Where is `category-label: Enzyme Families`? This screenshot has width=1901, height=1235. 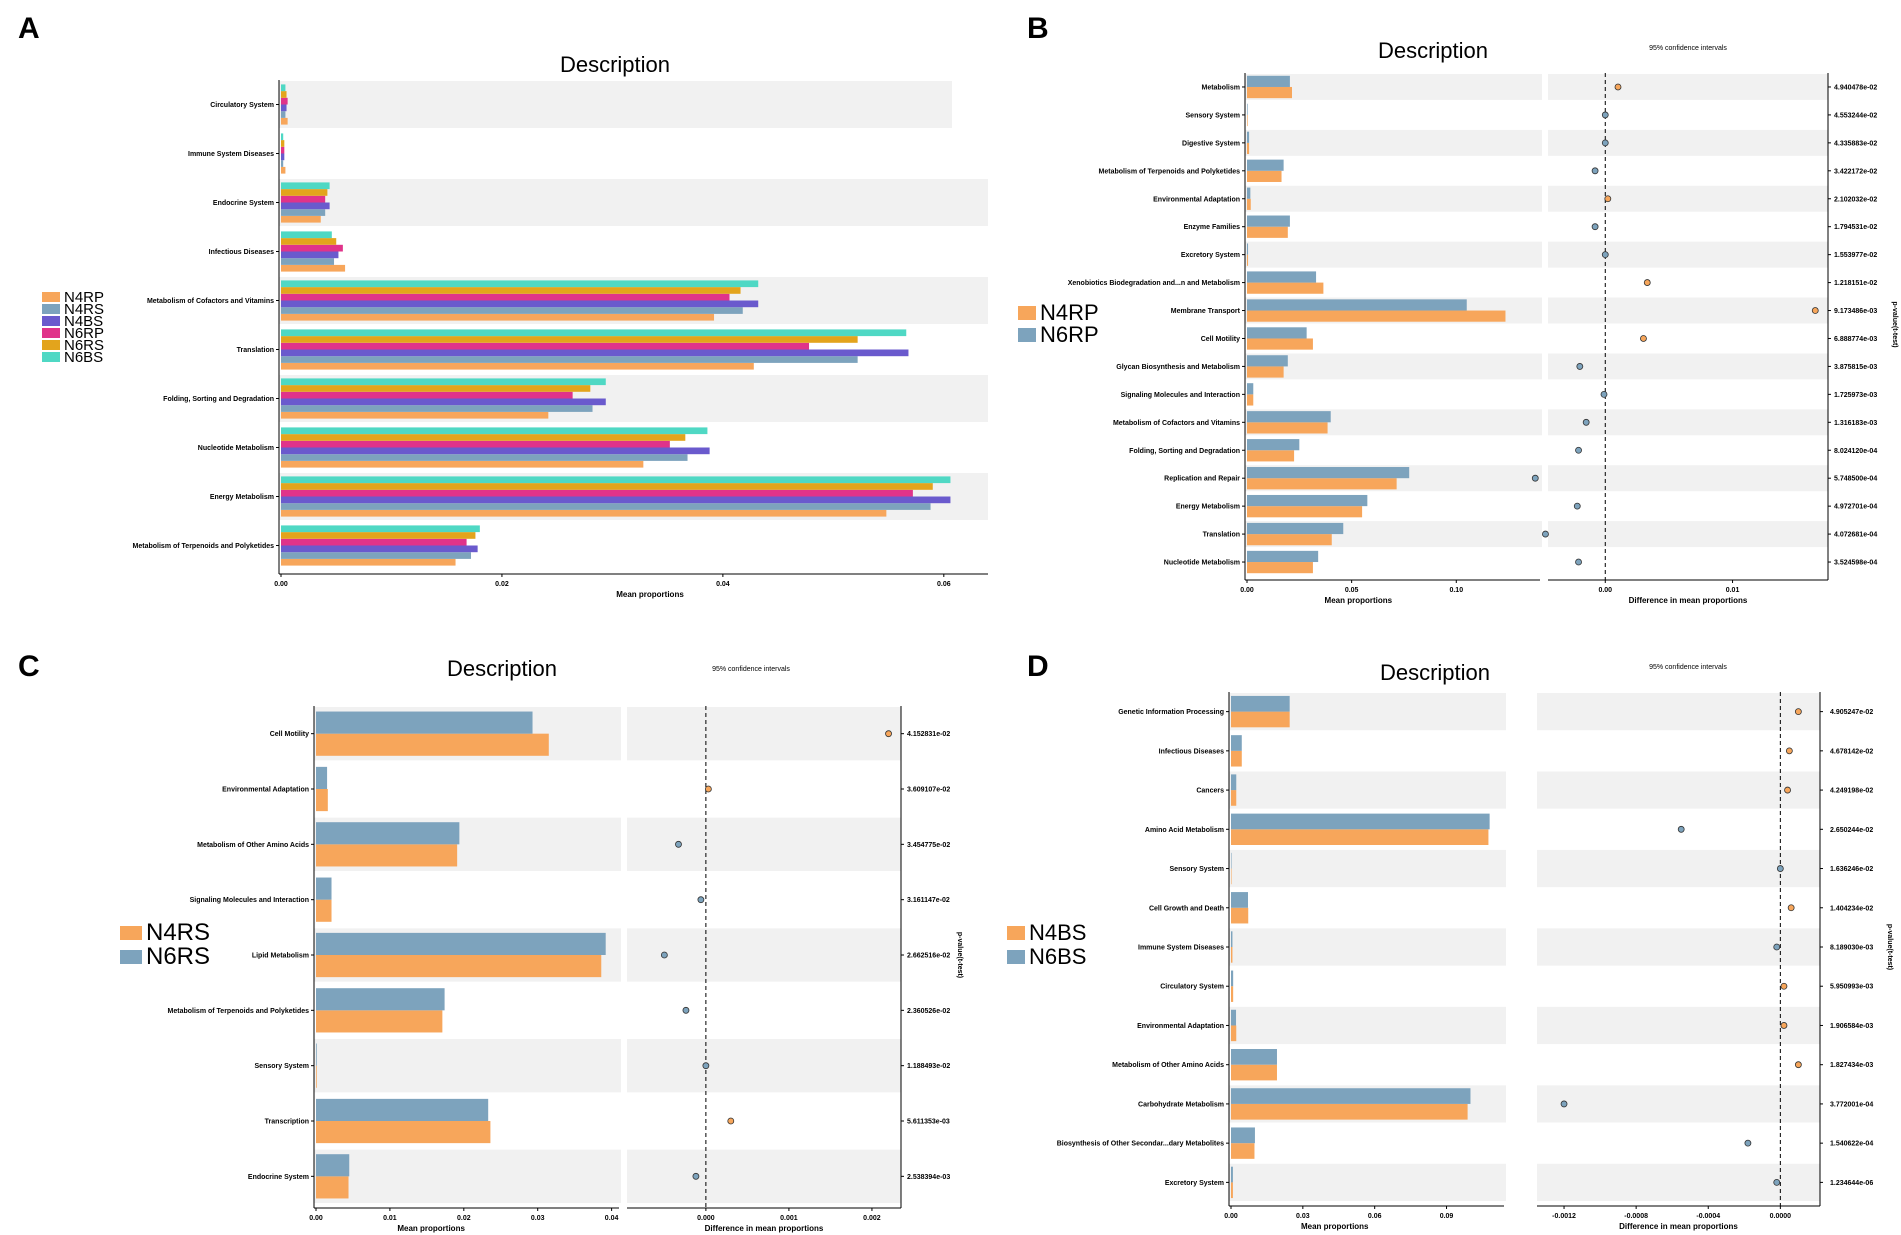 category-label: Enzyme Families is located at coordinates (1212, 227).